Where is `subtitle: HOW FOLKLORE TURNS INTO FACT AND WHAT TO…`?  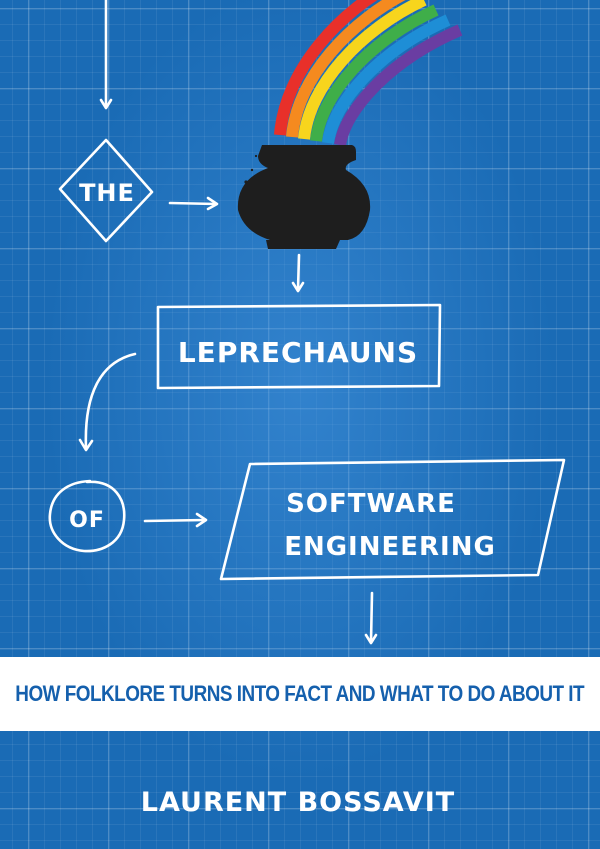
subtitle: HOW FOLKLORE TURNS INTO FACT AND WHAT TO… is located at coordinates (300, 693).